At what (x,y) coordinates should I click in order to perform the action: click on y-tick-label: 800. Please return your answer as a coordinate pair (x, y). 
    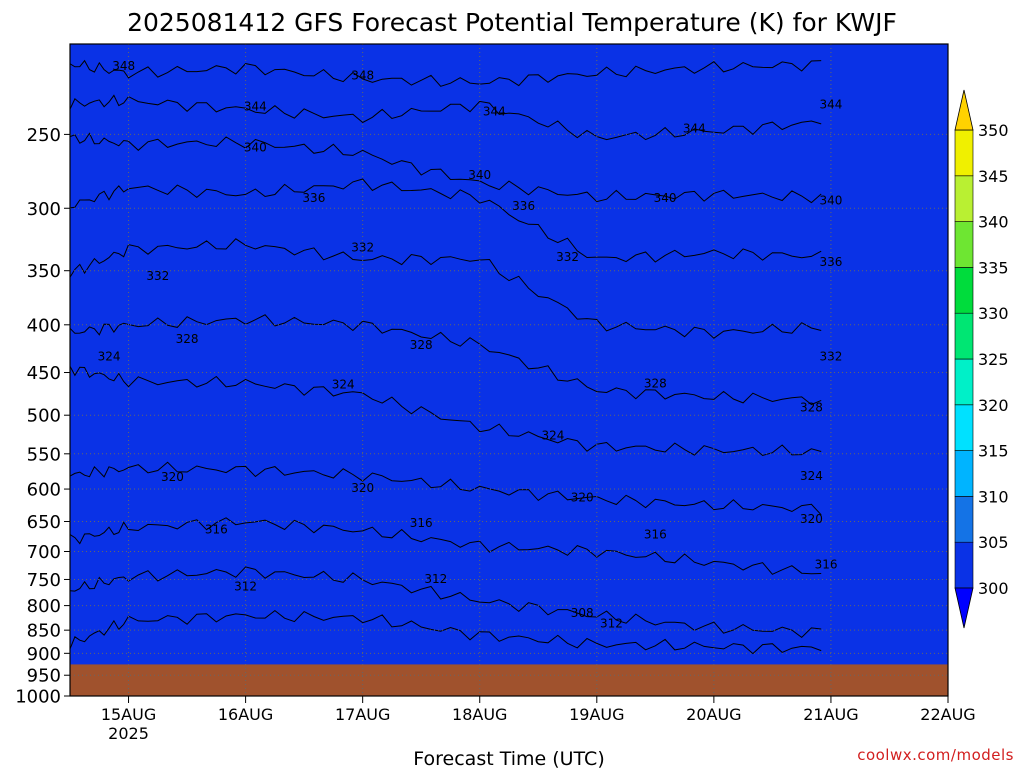
    Looking at the image, I should click on (44, 606).